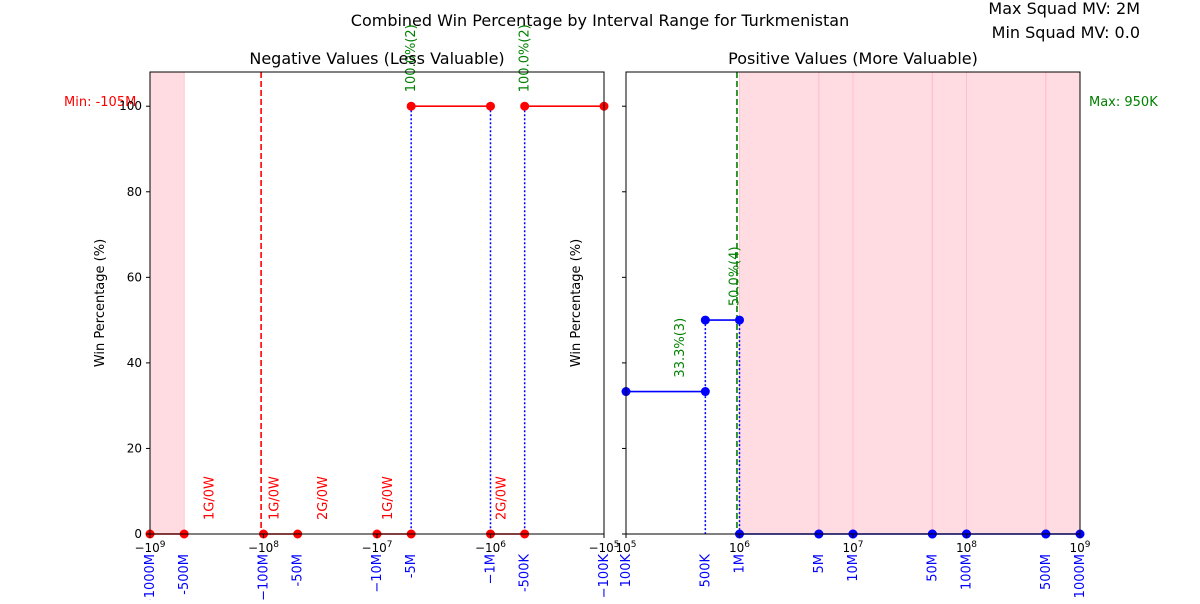 This screenshot has height=604, width=1200. Describe the element at coordinates (819, 564) in the screenshot. I see `x-tick-label-3: 5M` at that location.